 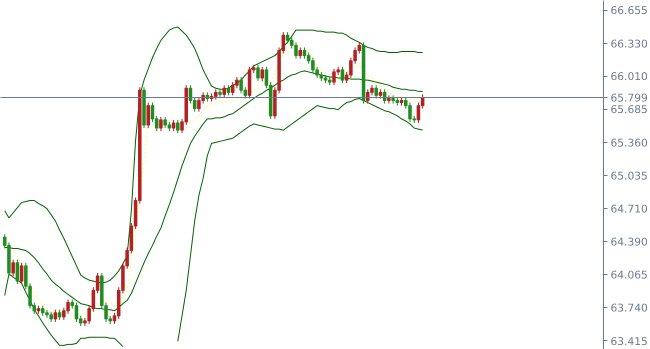 I want to click on y-tick-label: 63.415, so click(x=629, y=341).